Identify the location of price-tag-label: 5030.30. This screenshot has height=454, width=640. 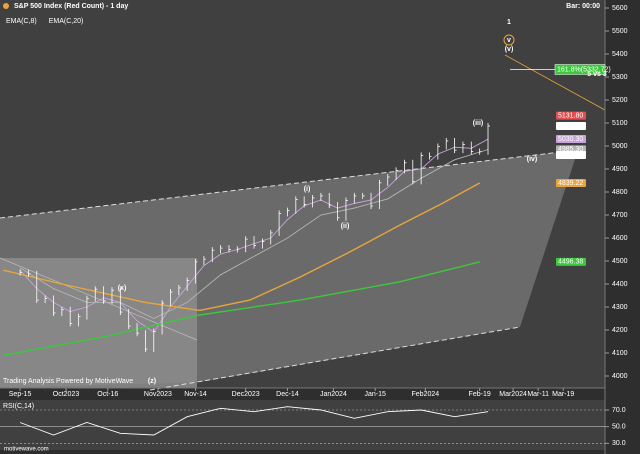
(570, 139).